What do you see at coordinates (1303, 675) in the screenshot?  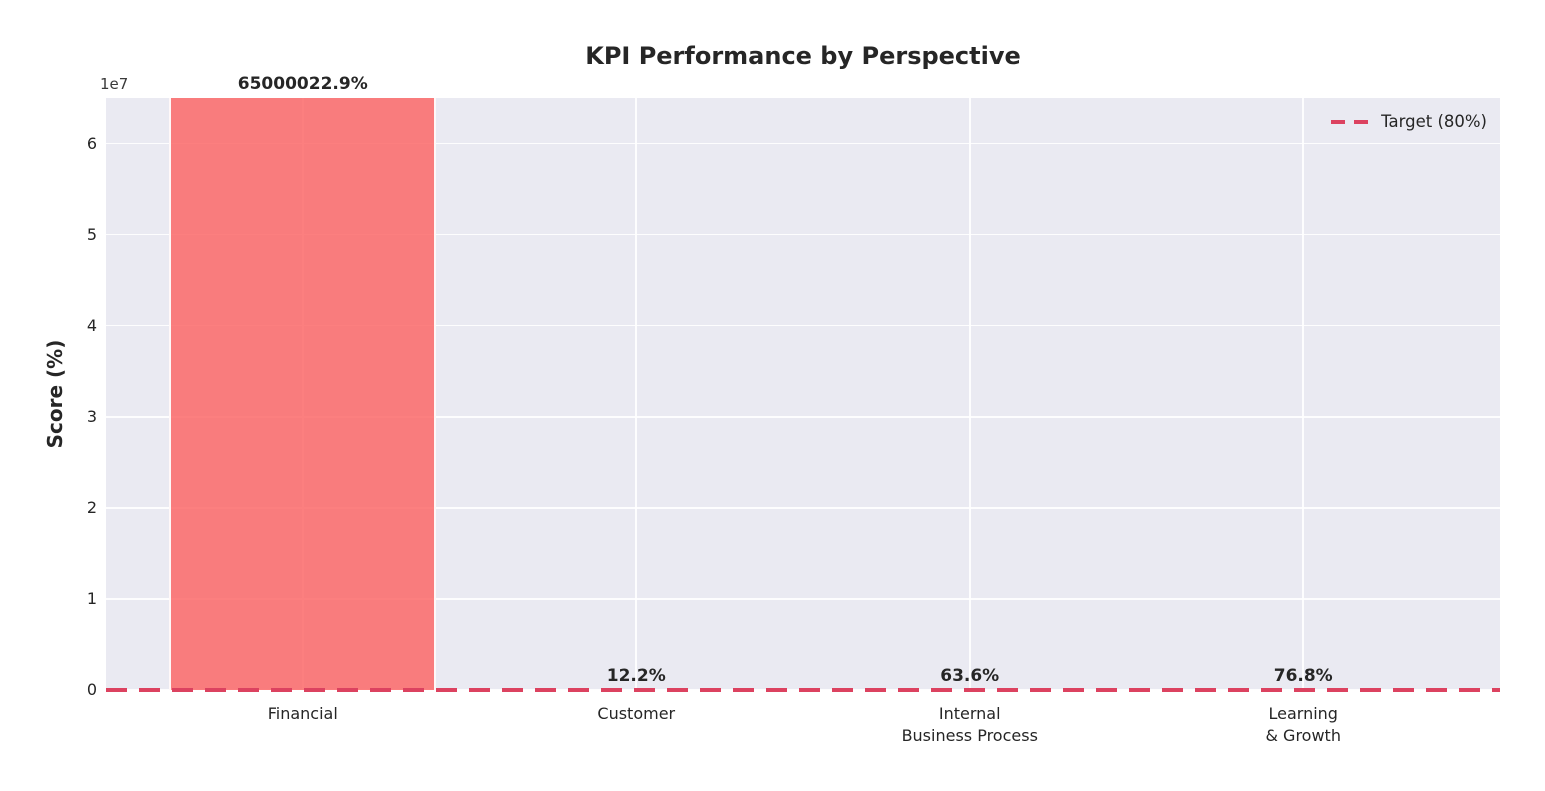 I see `bar-value-label: 76.8%` at bounding box center [1303, 675].